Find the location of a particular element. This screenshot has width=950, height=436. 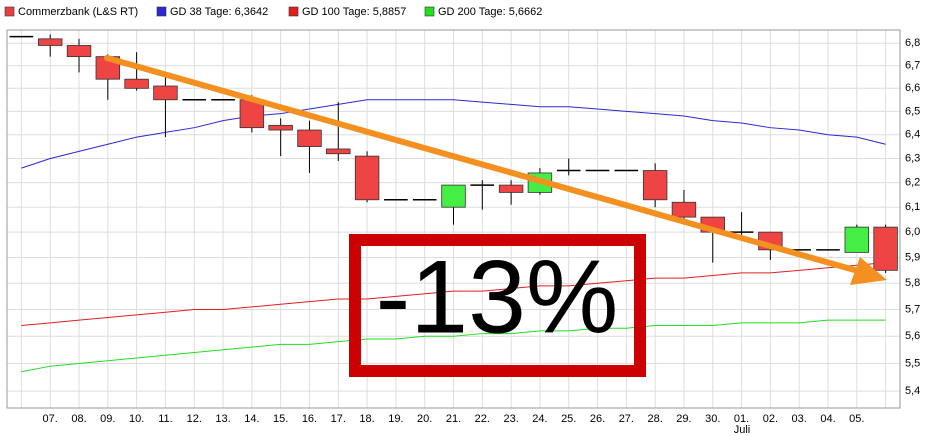

x-tick-label: 13. is located at coordinates (222, 419).